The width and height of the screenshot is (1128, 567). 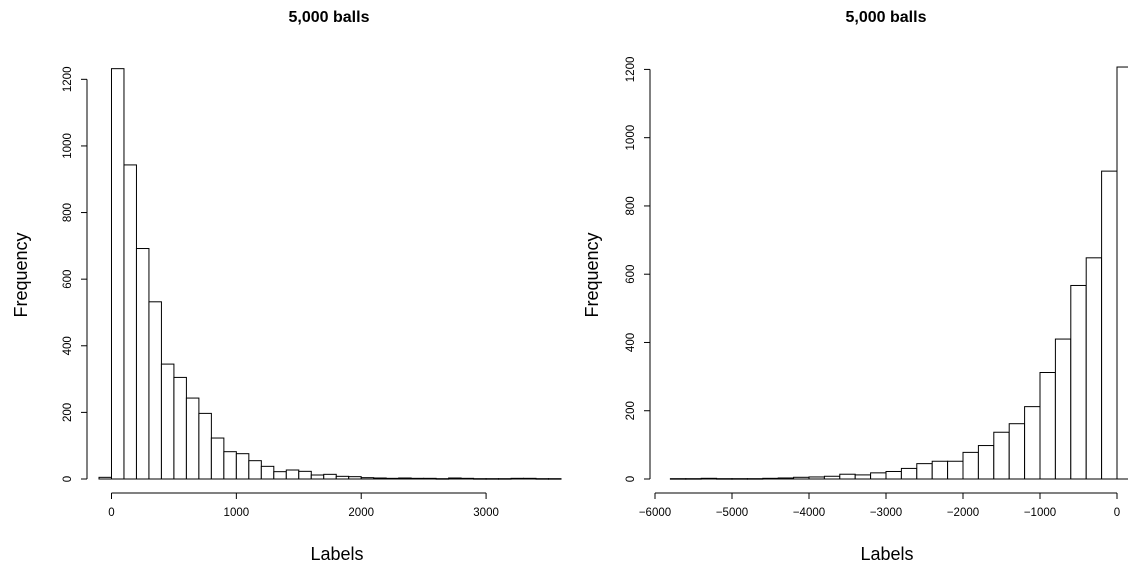 I want to click on x-axis-label-right: Labels, so click(x=886, y=554).